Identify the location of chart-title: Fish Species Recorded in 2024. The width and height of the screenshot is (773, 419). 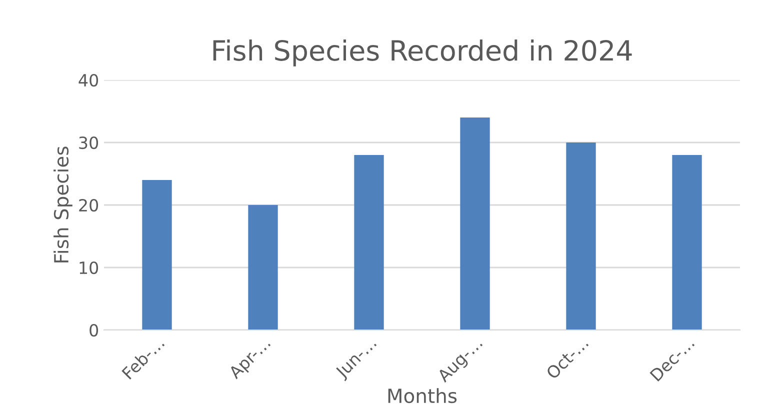
(422, 52).